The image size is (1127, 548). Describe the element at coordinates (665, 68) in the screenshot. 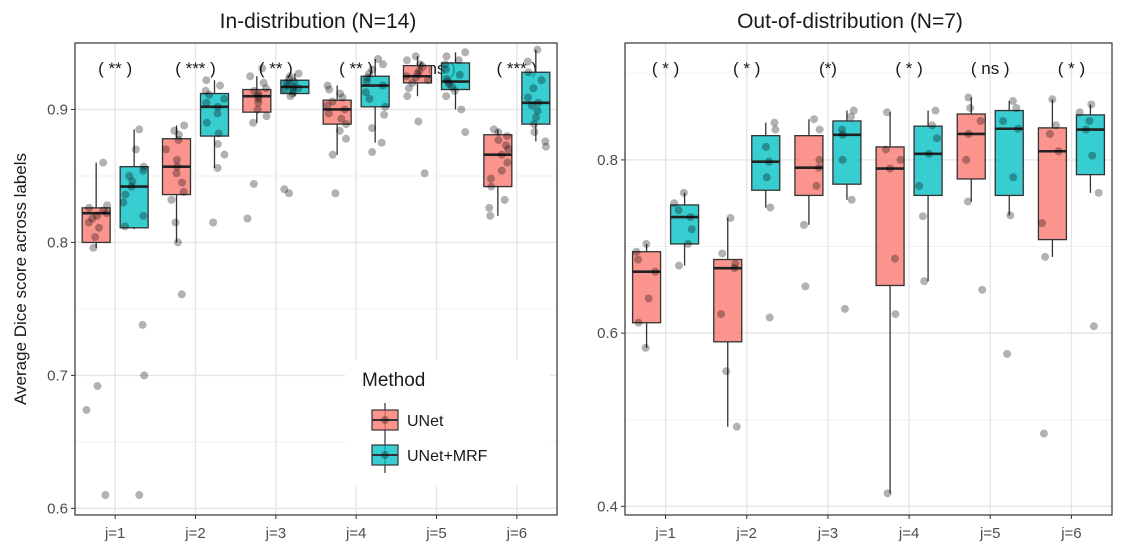

I see `significance-label: ( * )` at that location.